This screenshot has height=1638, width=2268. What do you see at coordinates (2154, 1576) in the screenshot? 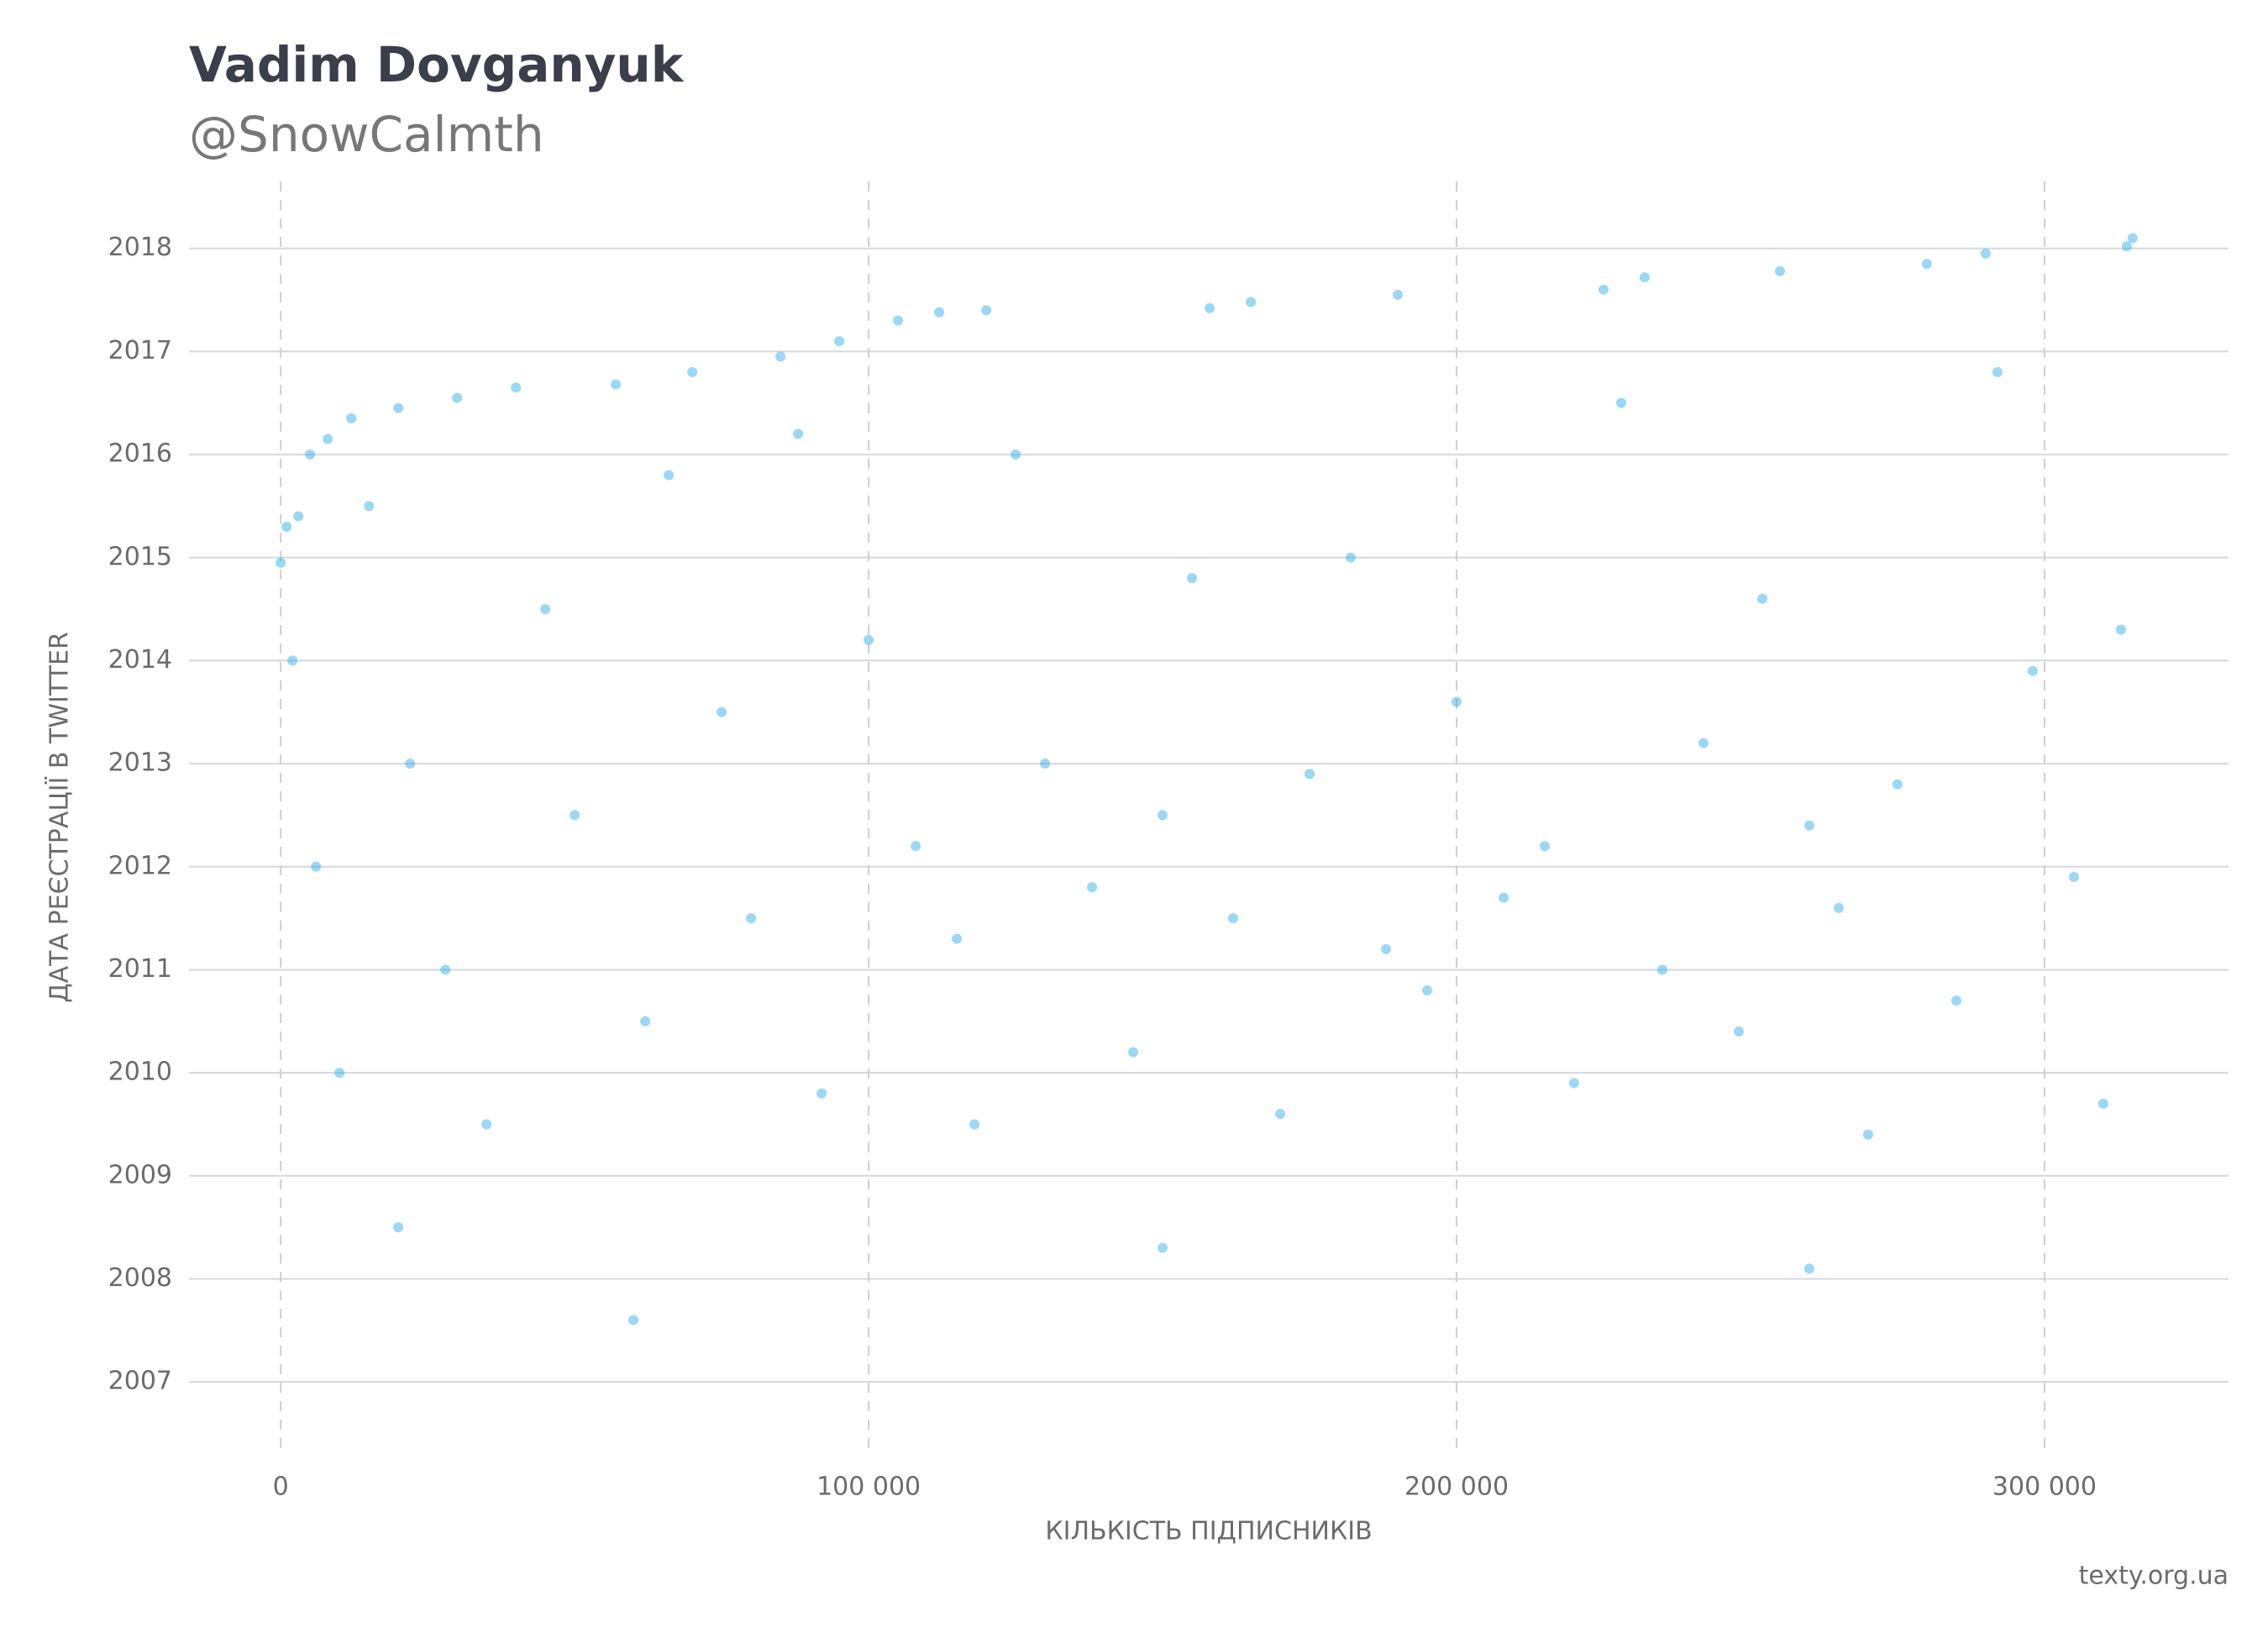
I see `source: texty.org.ua` at bounding box center [2154, 1576].